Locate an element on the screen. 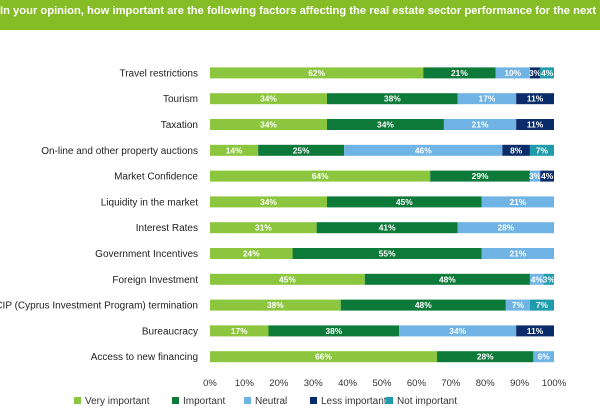  legend-label: Less important is located at coordinates (354, 401).